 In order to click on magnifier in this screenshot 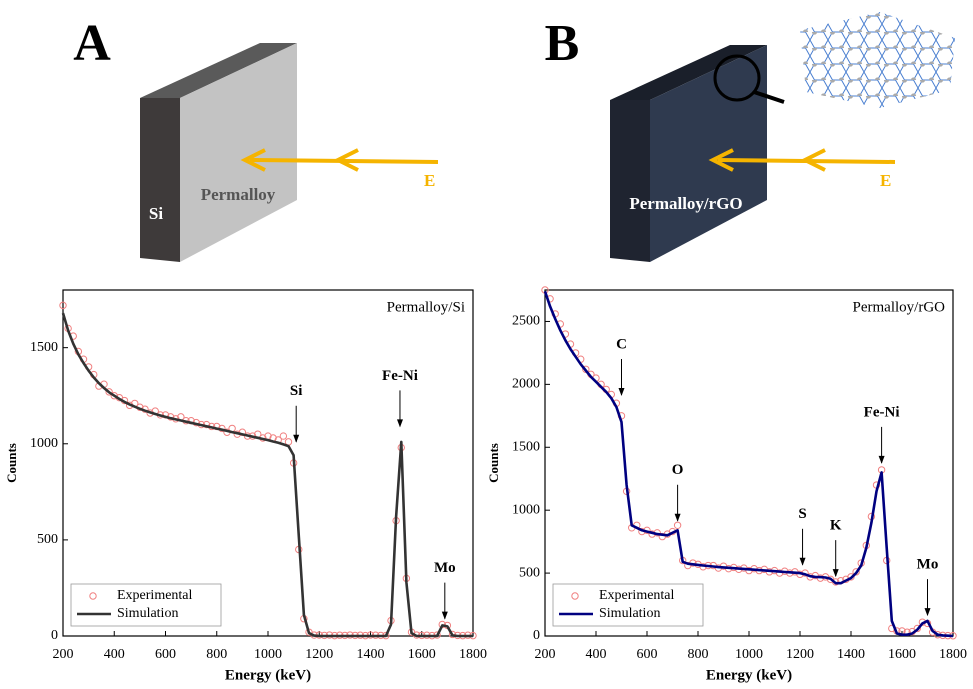, I will do `click(737, 78)`.